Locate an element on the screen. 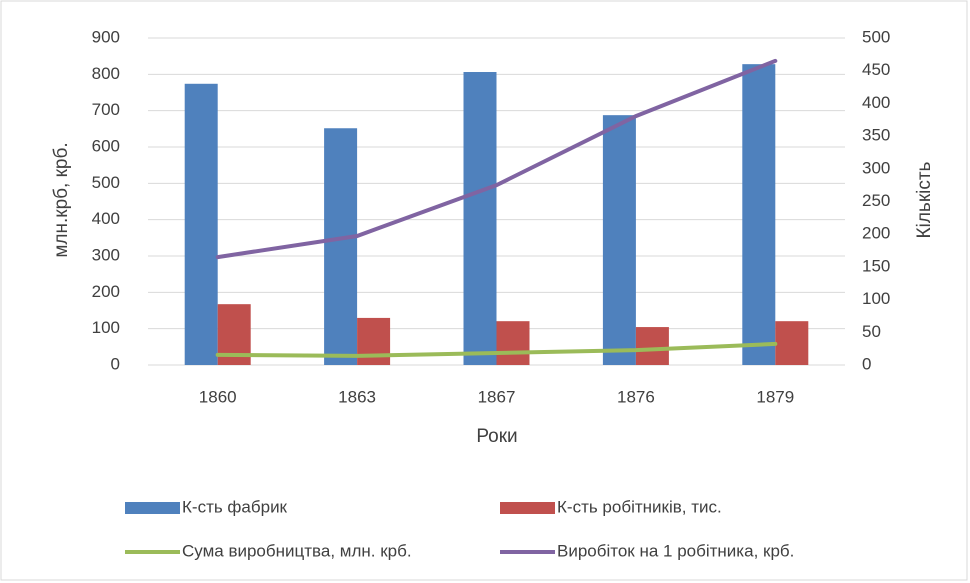  y2-tick-label: 50 is located at coordinates (871, 331).